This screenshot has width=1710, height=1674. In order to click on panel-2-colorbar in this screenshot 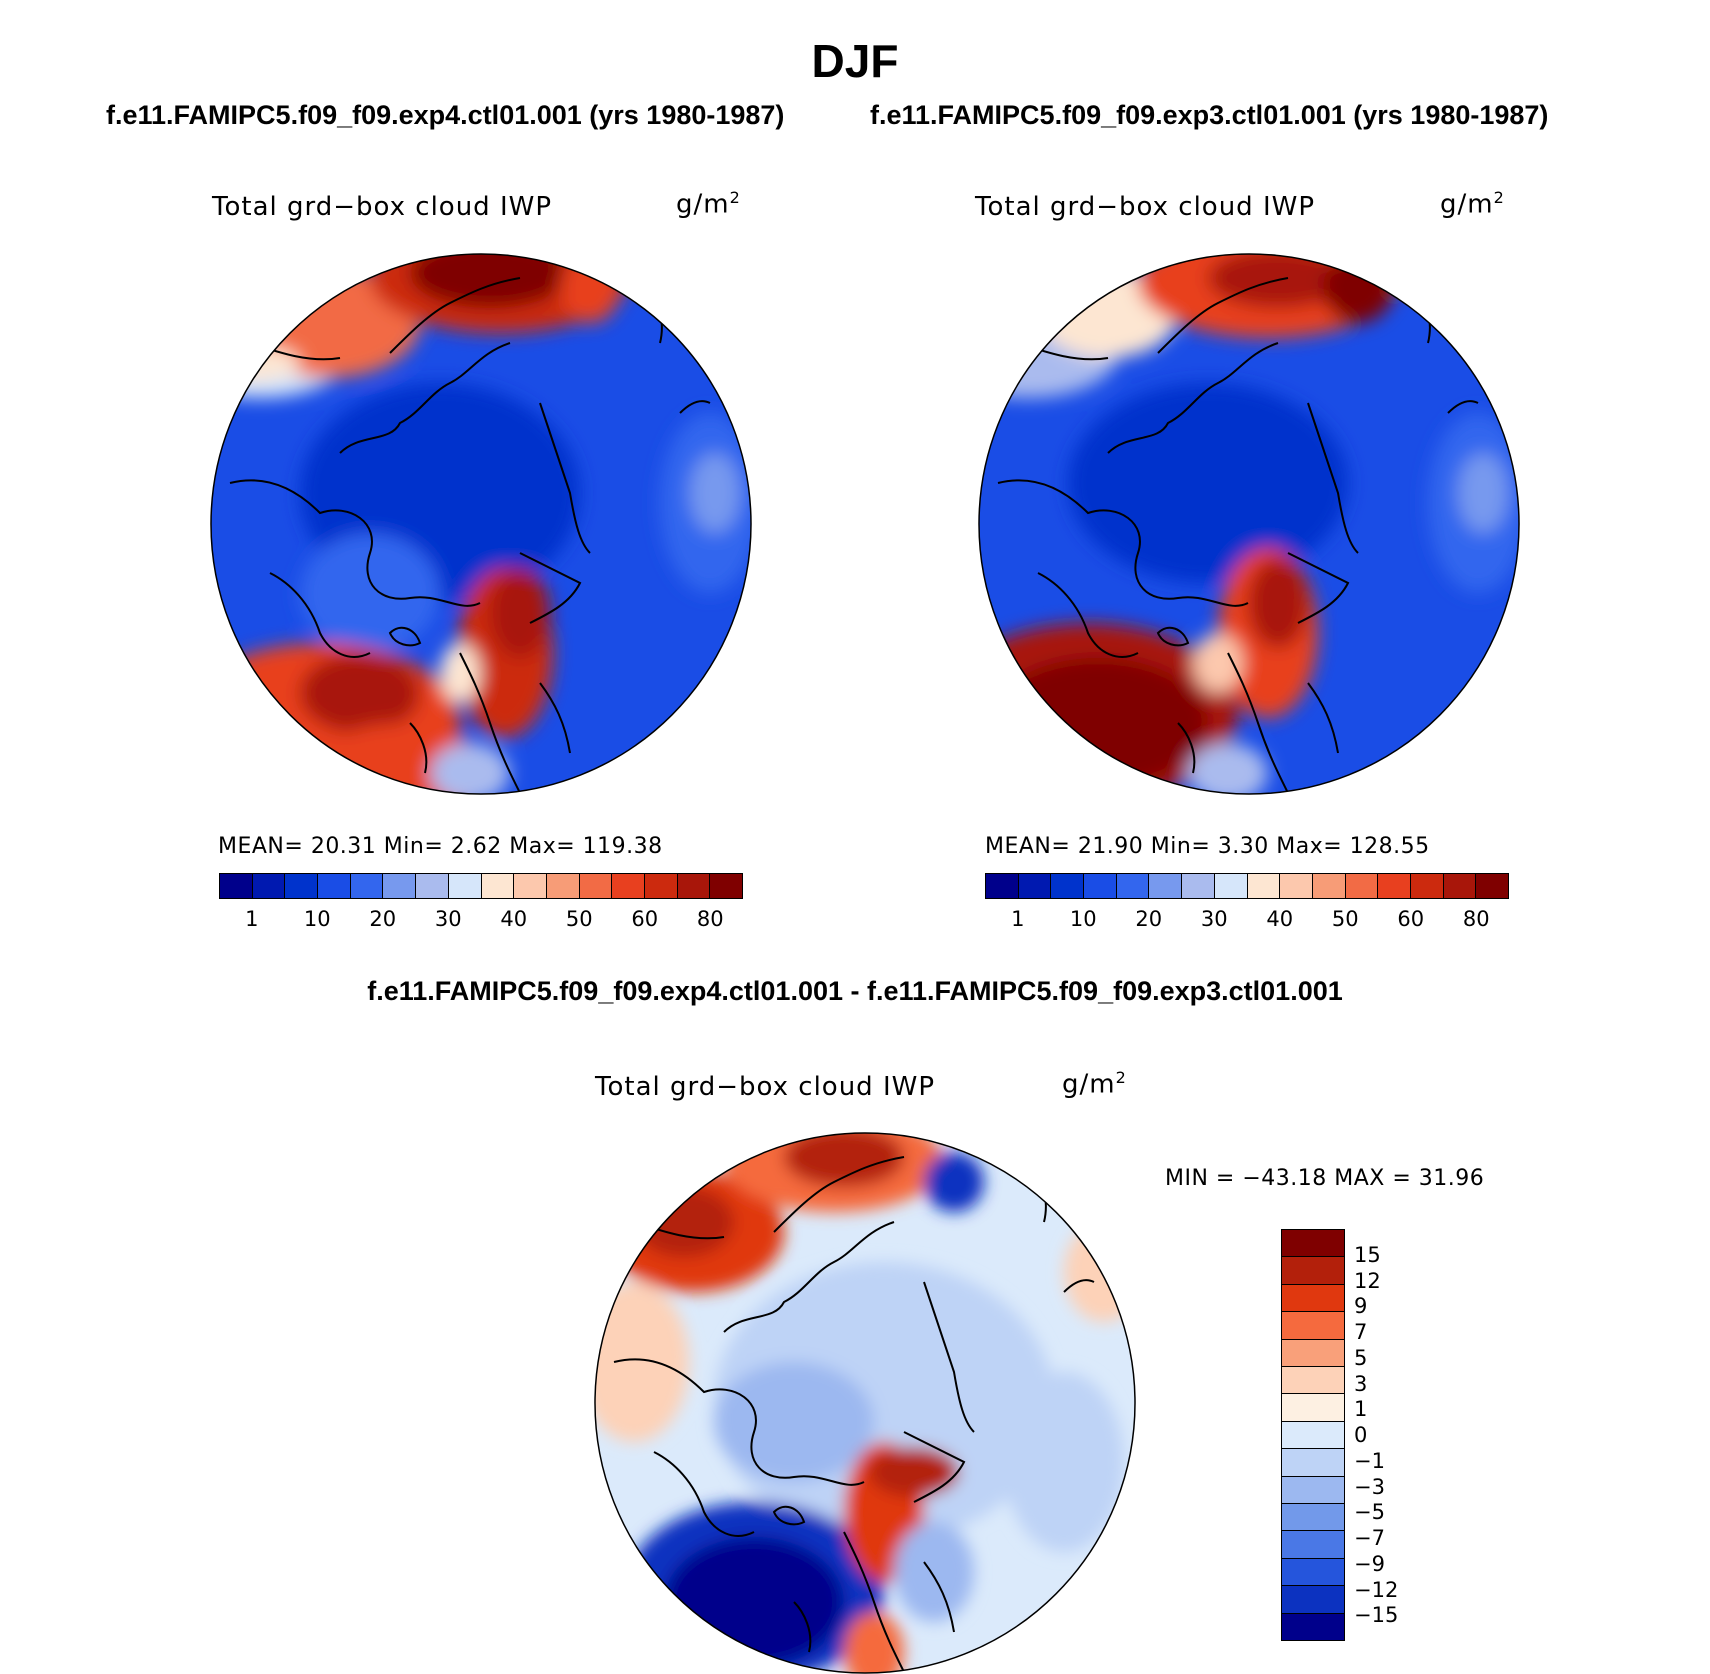, I will do `click(1247, 886)`.